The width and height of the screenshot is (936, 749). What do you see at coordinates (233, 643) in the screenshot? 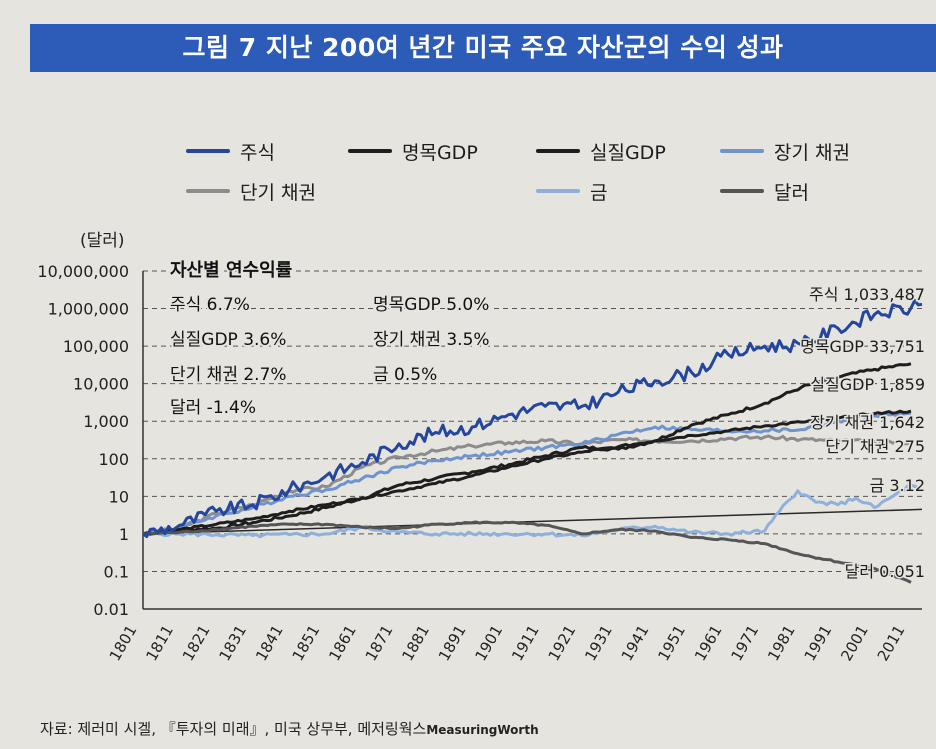
I see `x-tick-label: 1831` at bounding box center [233, 643].